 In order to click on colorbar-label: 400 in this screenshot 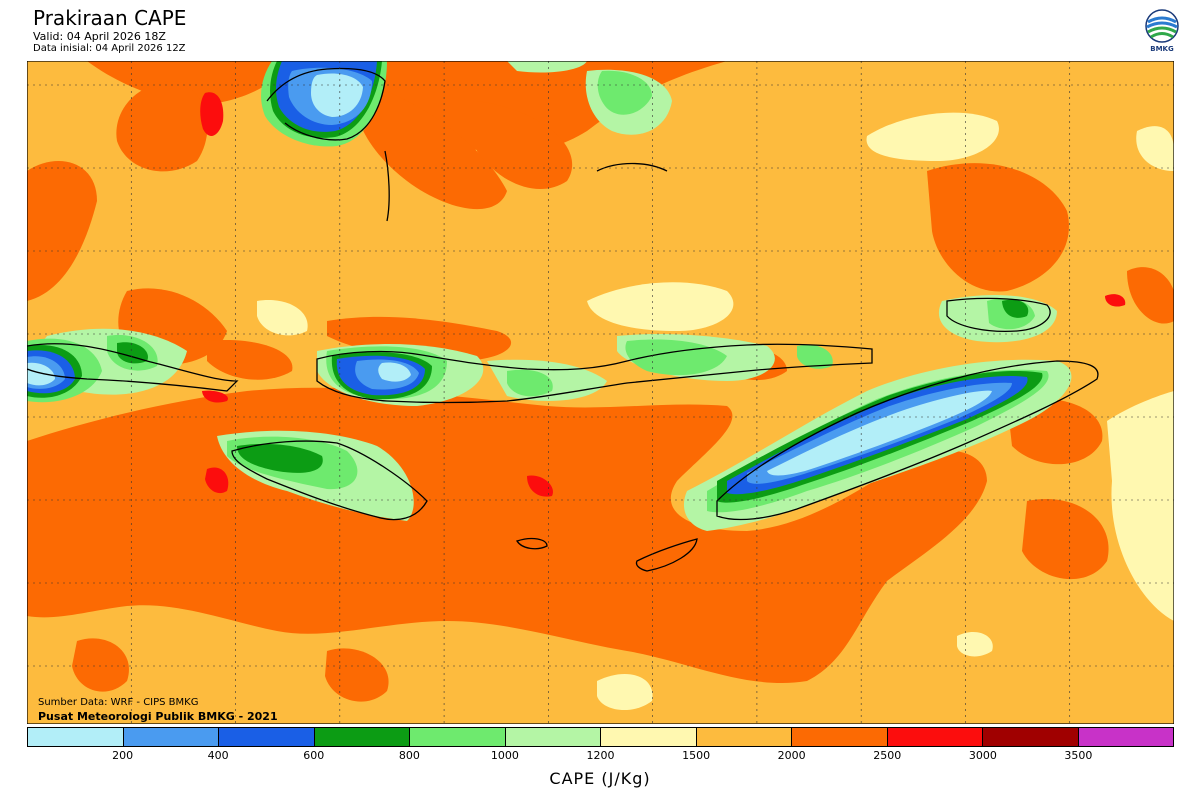, I will do `click(218, 755)`.